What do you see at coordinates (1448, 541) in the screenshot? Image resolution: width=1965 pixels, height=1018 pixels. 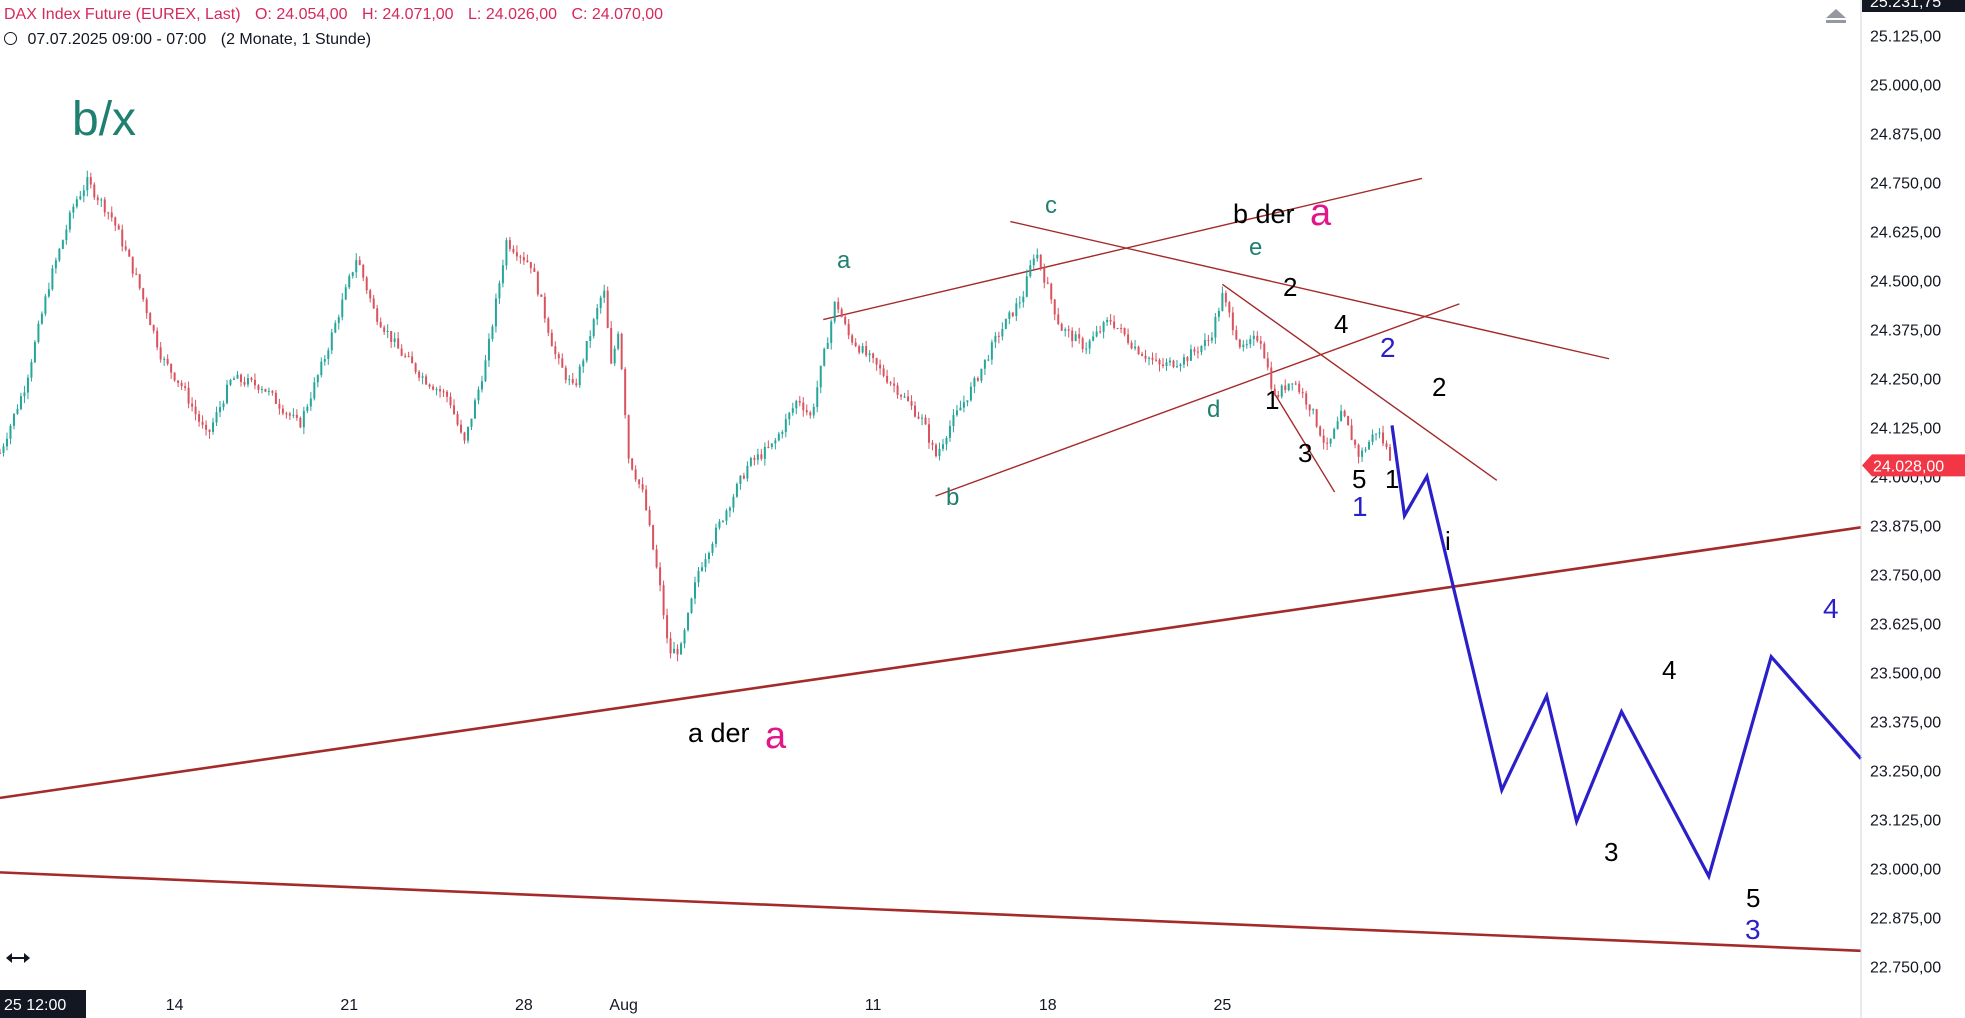 I see `label-proj-i: i` at bounding box center [1448, 541].